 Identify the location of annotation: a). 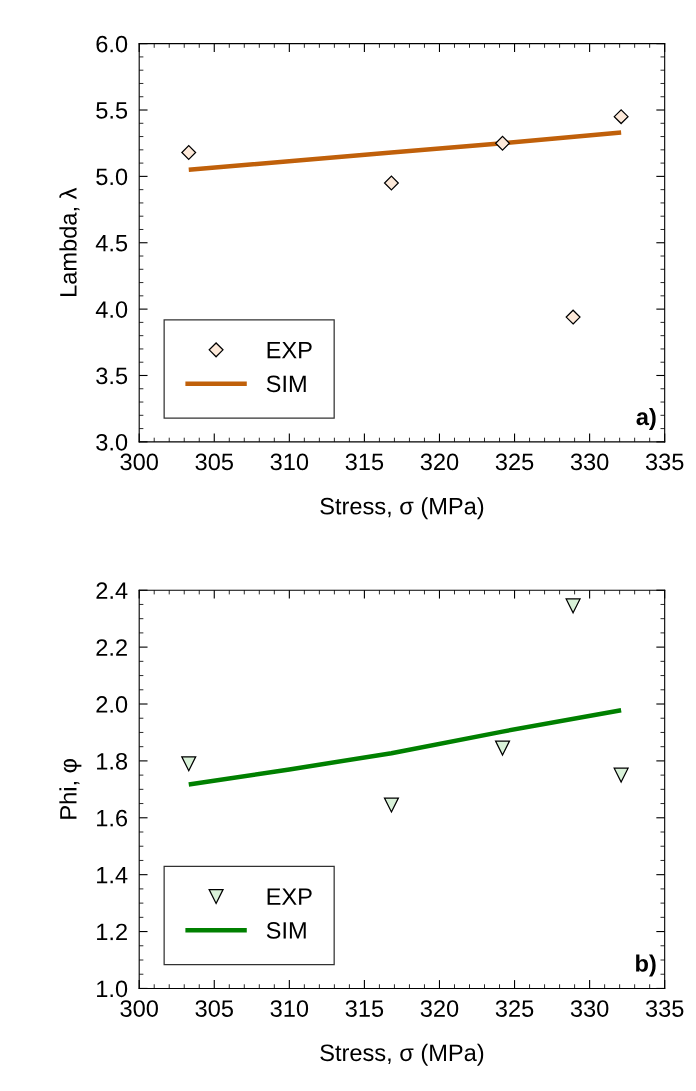
(646, 418).